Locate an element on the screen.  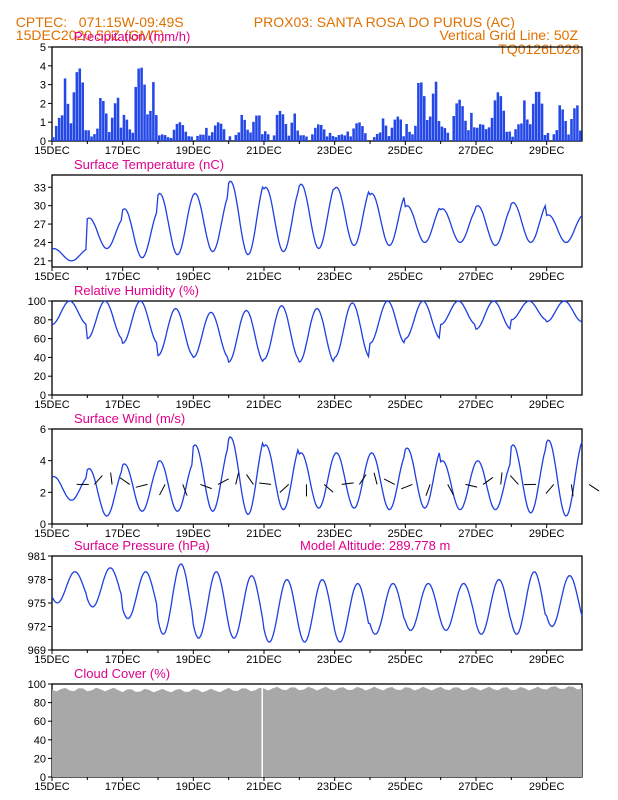
model-altitude: Model Altitude: 289.778 m is located at coordinates (375, 545).